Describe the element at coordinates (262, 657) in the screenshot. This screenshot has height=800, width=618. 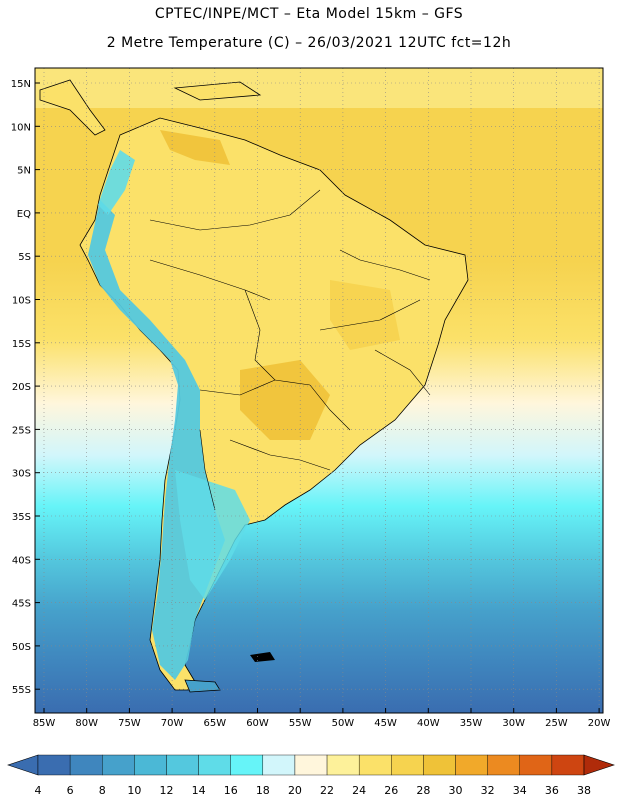
I see `falklands-islands` at that location.